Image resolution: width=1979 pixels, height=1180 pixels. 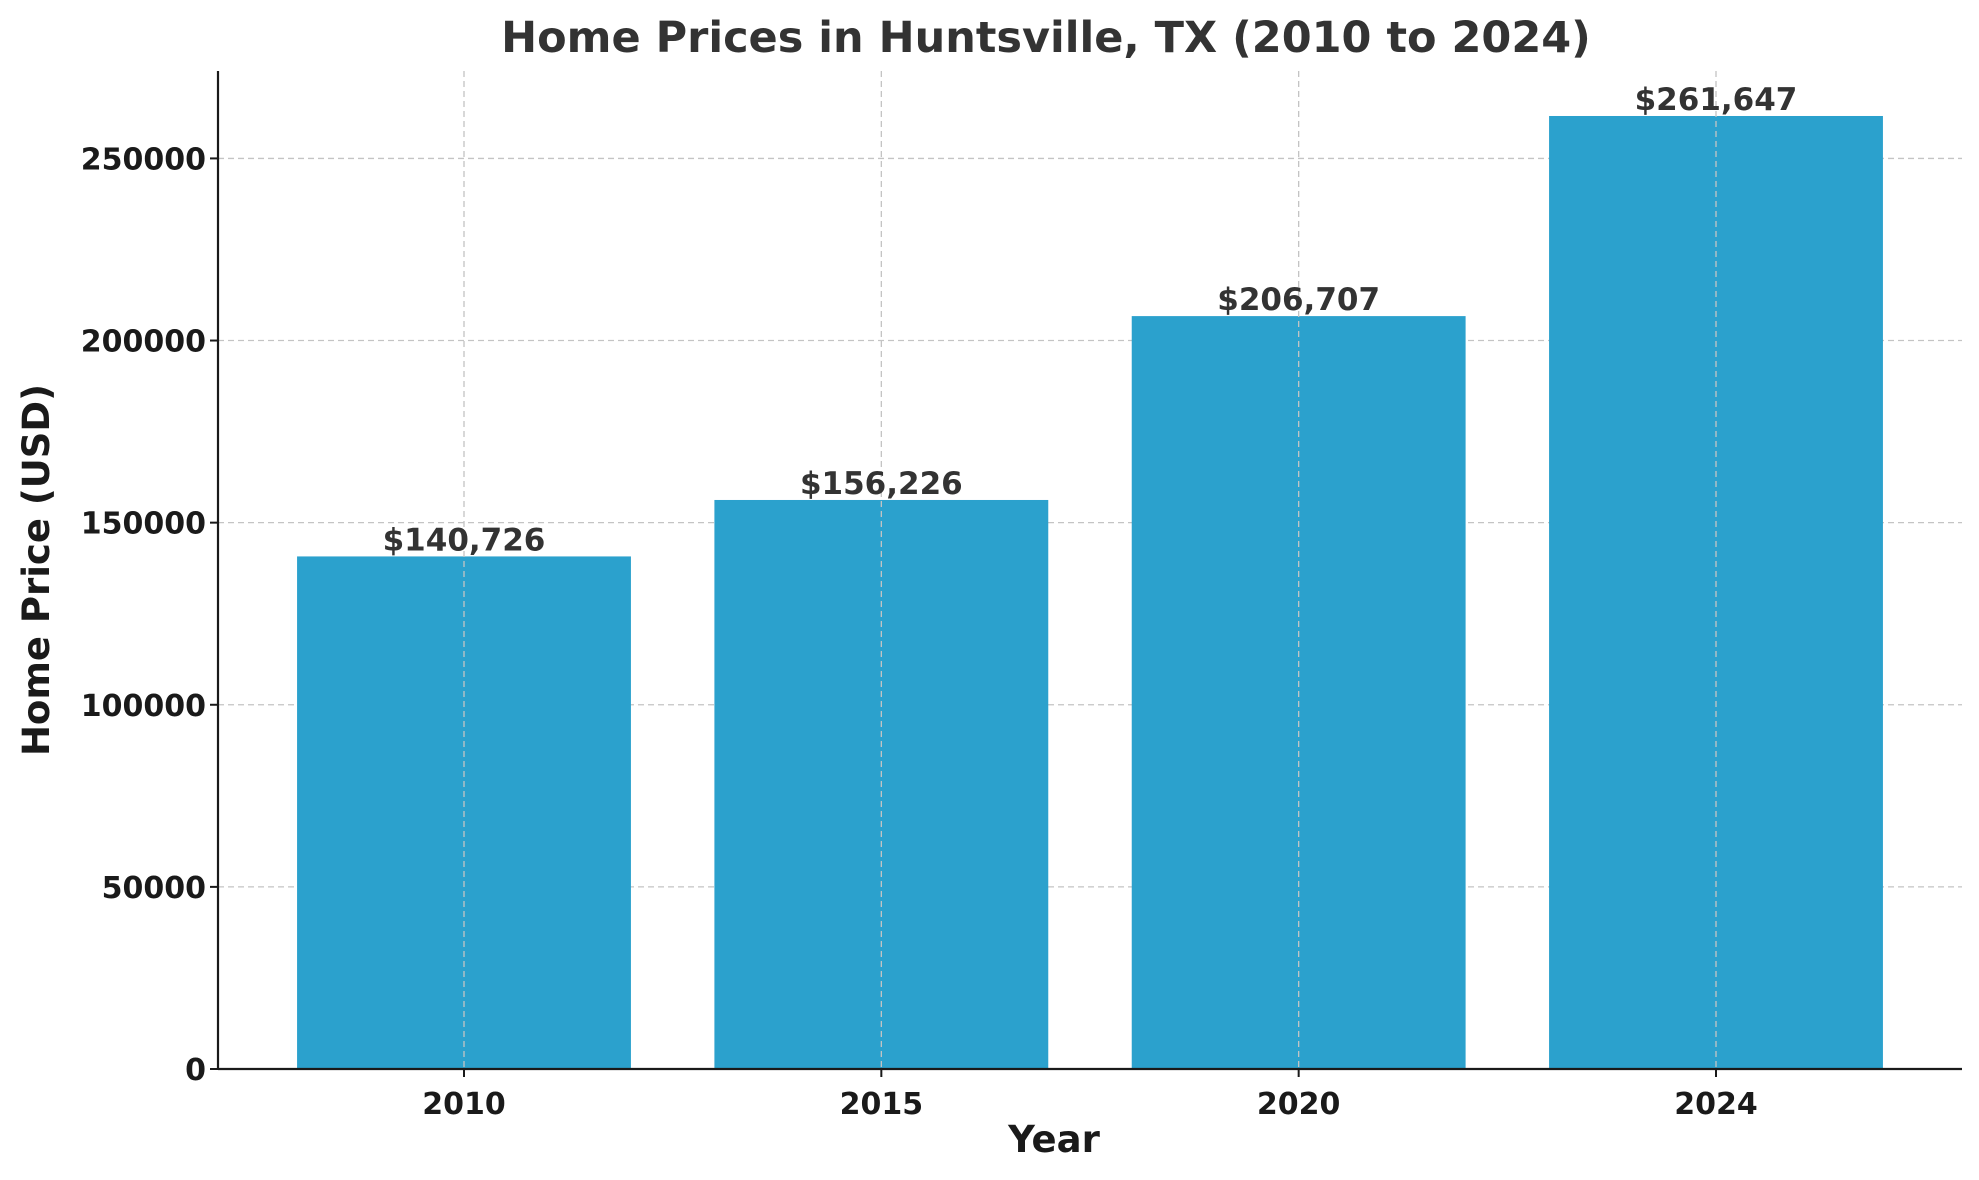 I want to click on data-label: $206,707, so click(x=1298, y=300).